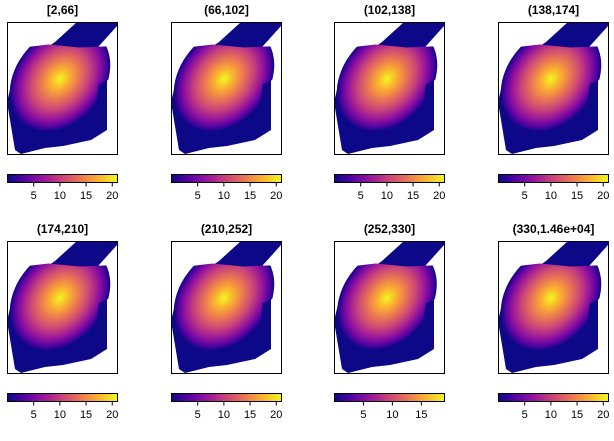 This screenshot has height=441, width=614. I want to click on panel-8: (330,1.46e+04] 5 10 15 20, so click(553, 321).